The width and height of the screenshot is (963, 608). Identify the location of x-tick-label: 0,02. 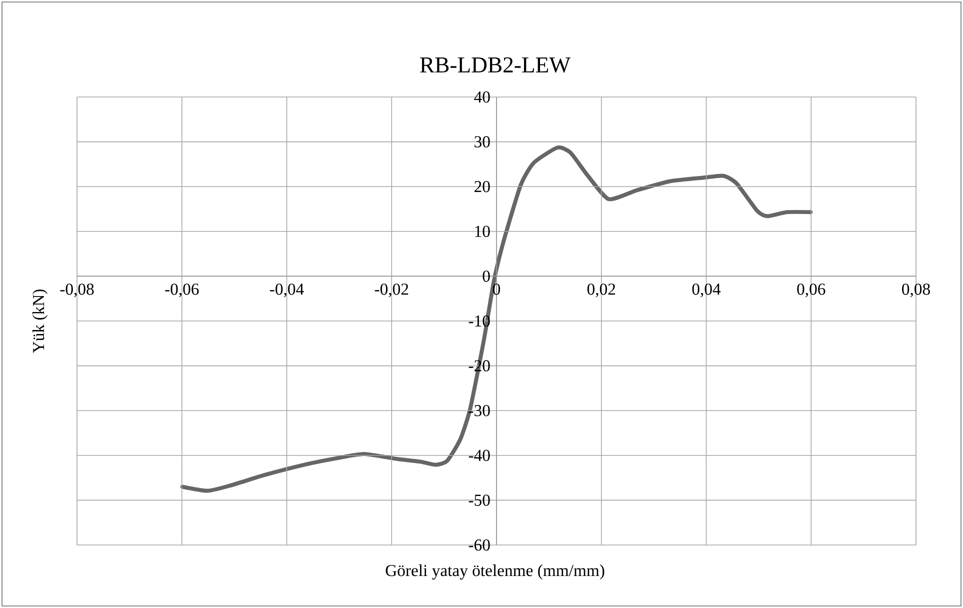
(601, 291).